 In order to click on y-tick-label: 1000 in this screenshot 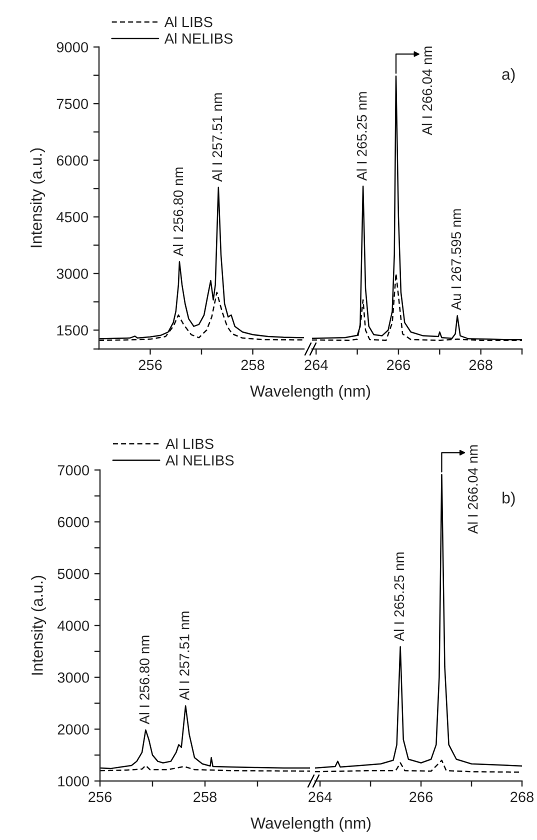, I will do `click(74, 781)`.